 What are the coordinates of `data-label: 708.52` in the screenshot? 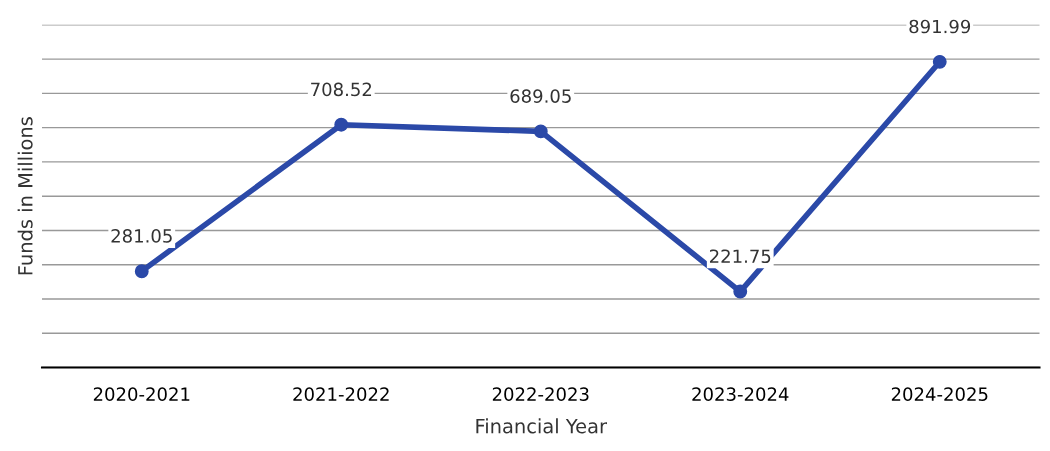 It's located at (341, 89).